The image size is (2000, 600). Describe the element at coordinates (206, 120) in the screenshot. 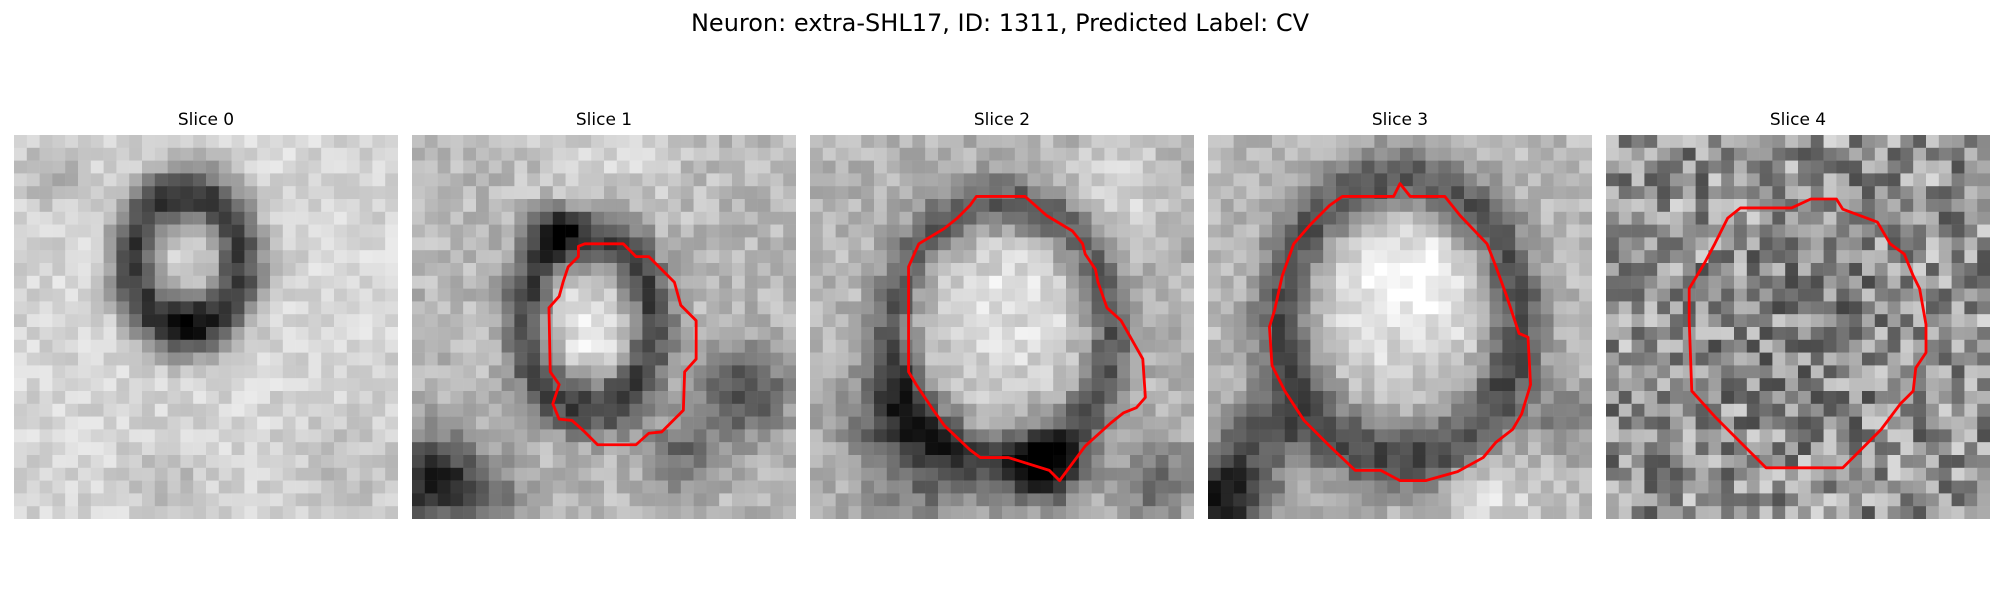

I see `slice-title: Slice 0` at that location.